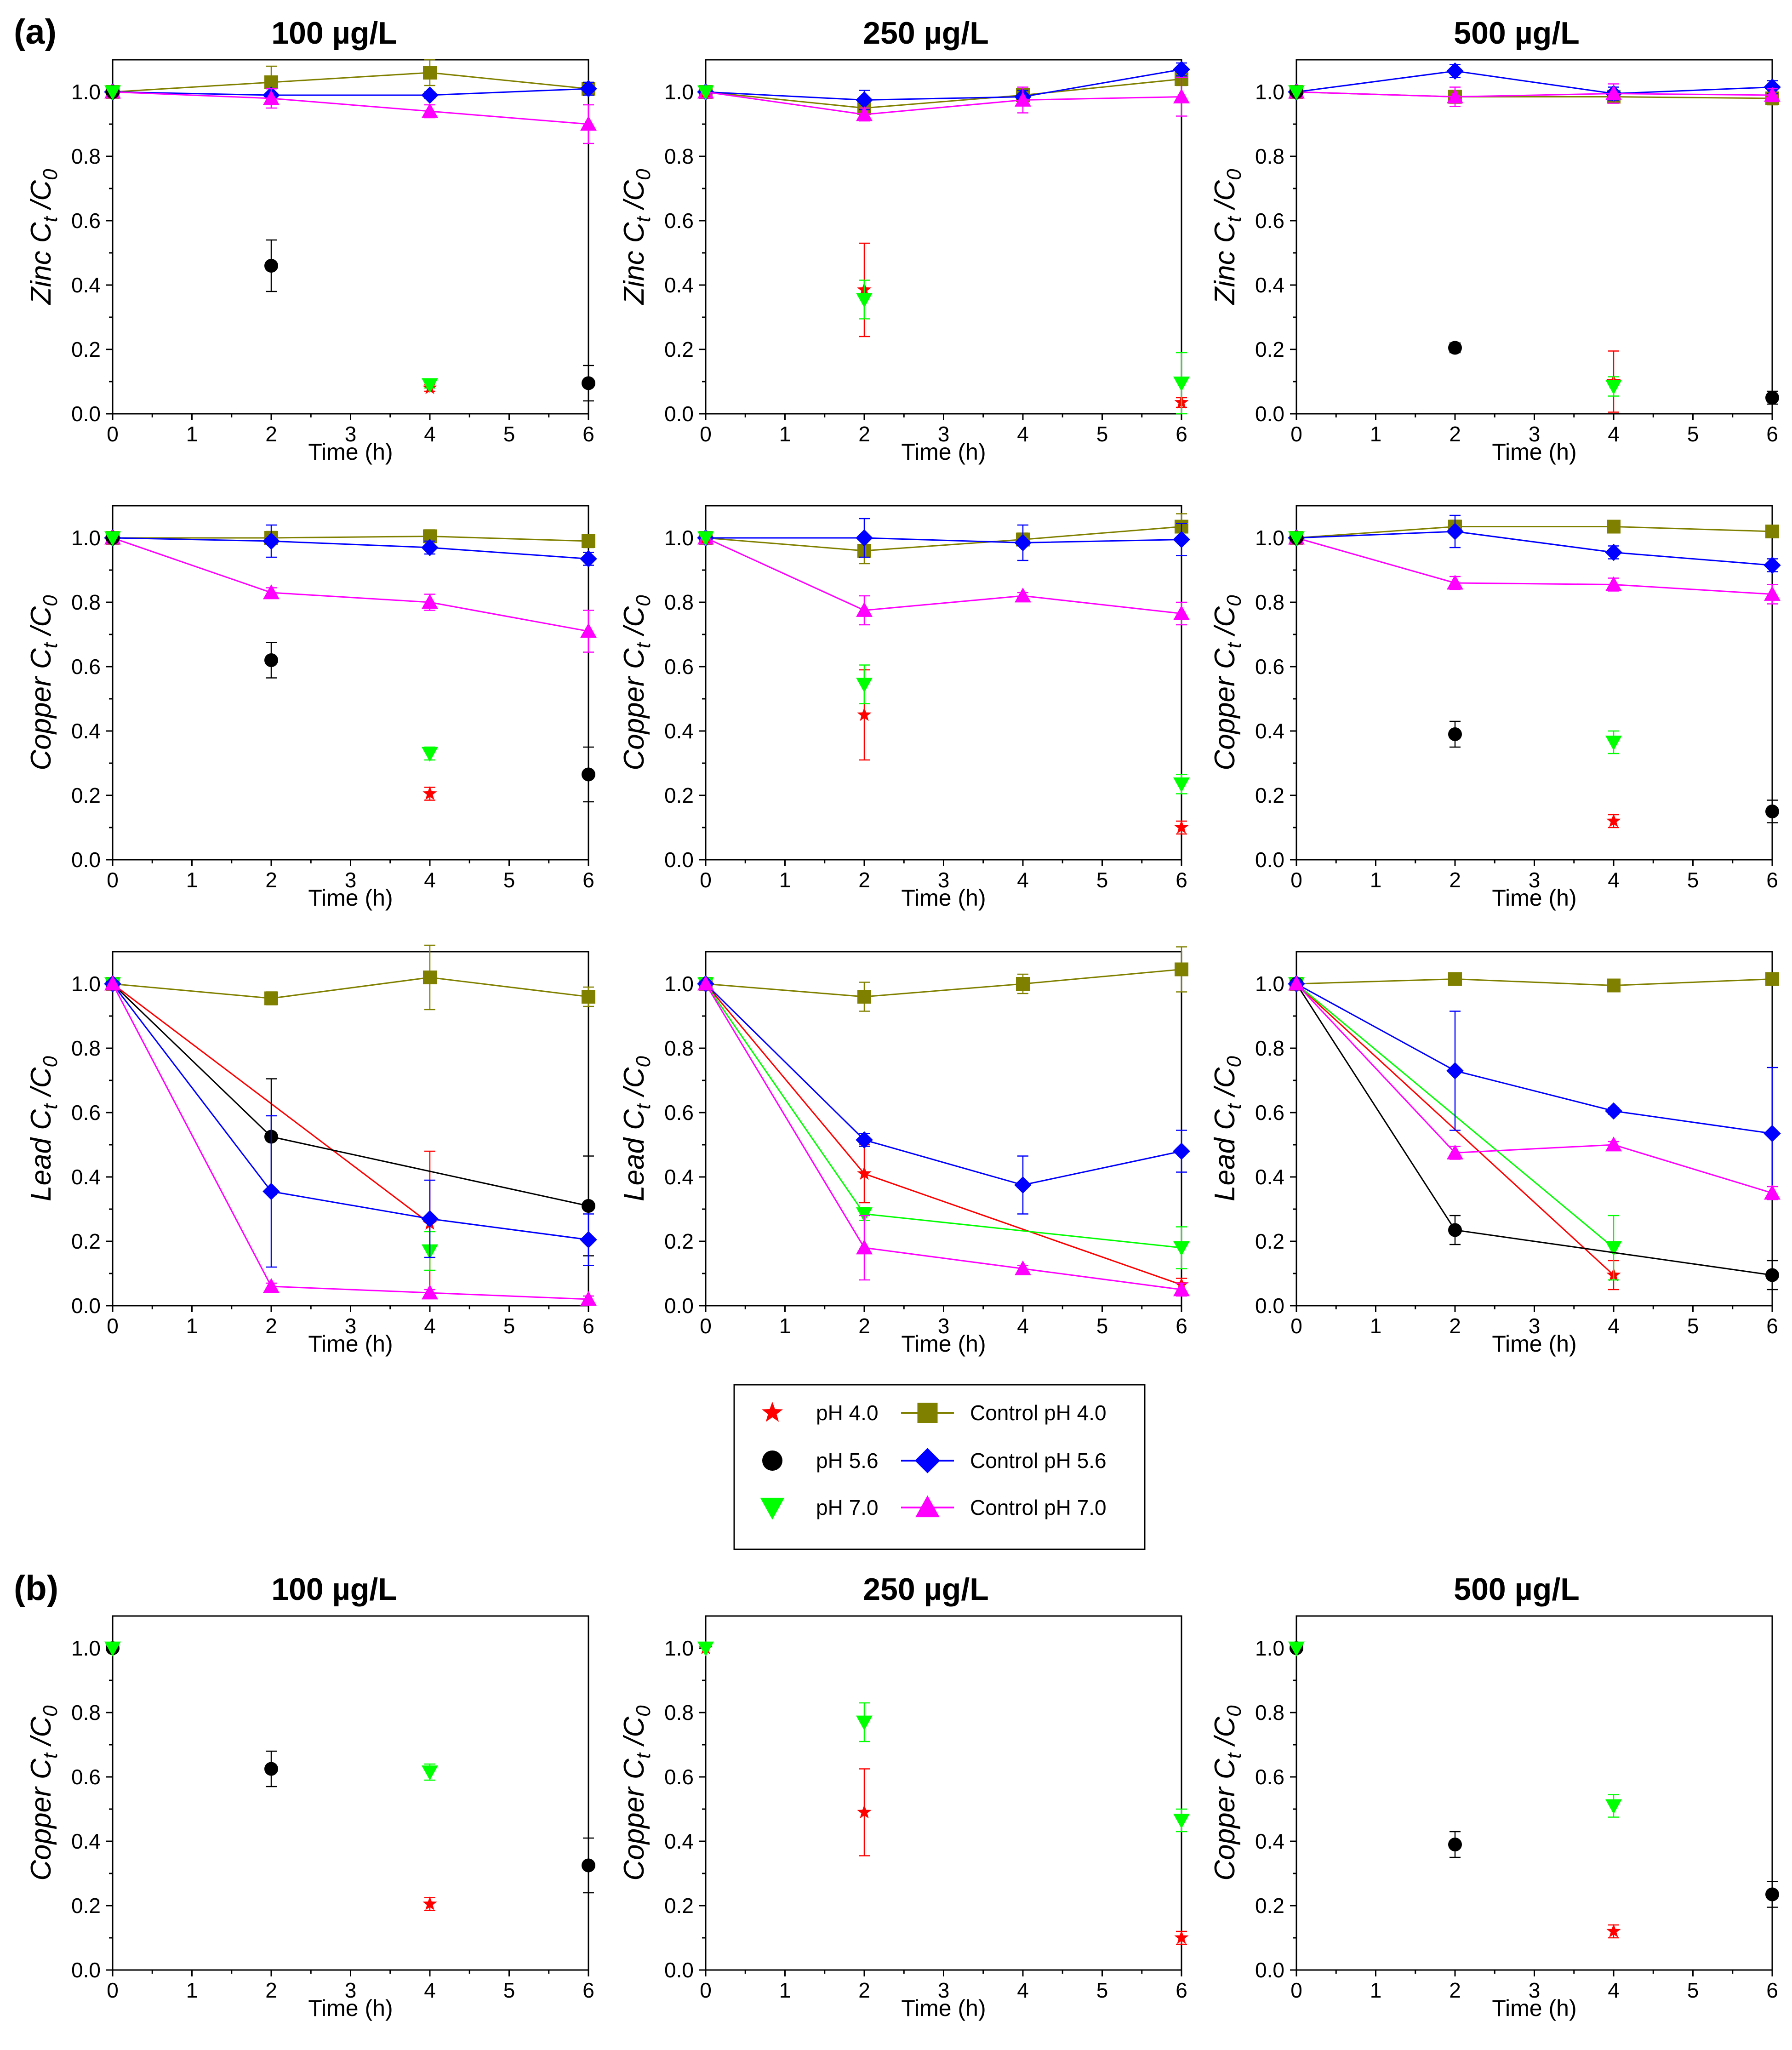  What do you see at coordinates (1038, 1507) in the screenshot?
I see `legend-label: Control pH 7.0` at bounding box center [1038, 1507].